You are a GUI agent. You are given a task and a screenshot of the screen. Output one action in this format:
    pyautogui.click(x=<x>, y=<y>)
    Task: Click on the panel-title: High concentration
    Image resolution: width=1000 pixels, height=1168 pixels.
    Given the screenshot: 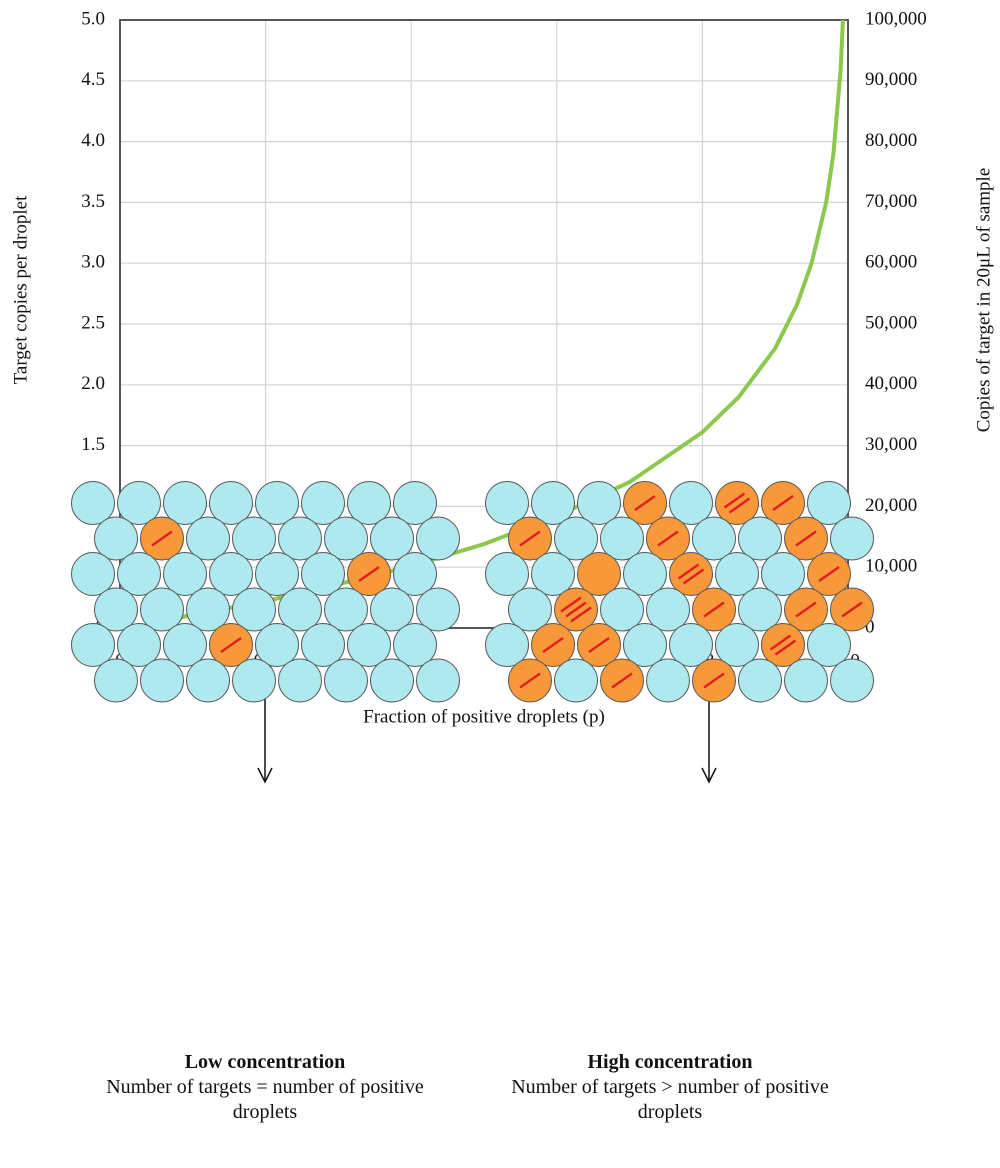 What is the action you would take?
    pyautogui.click(x=670, y=1062)
    